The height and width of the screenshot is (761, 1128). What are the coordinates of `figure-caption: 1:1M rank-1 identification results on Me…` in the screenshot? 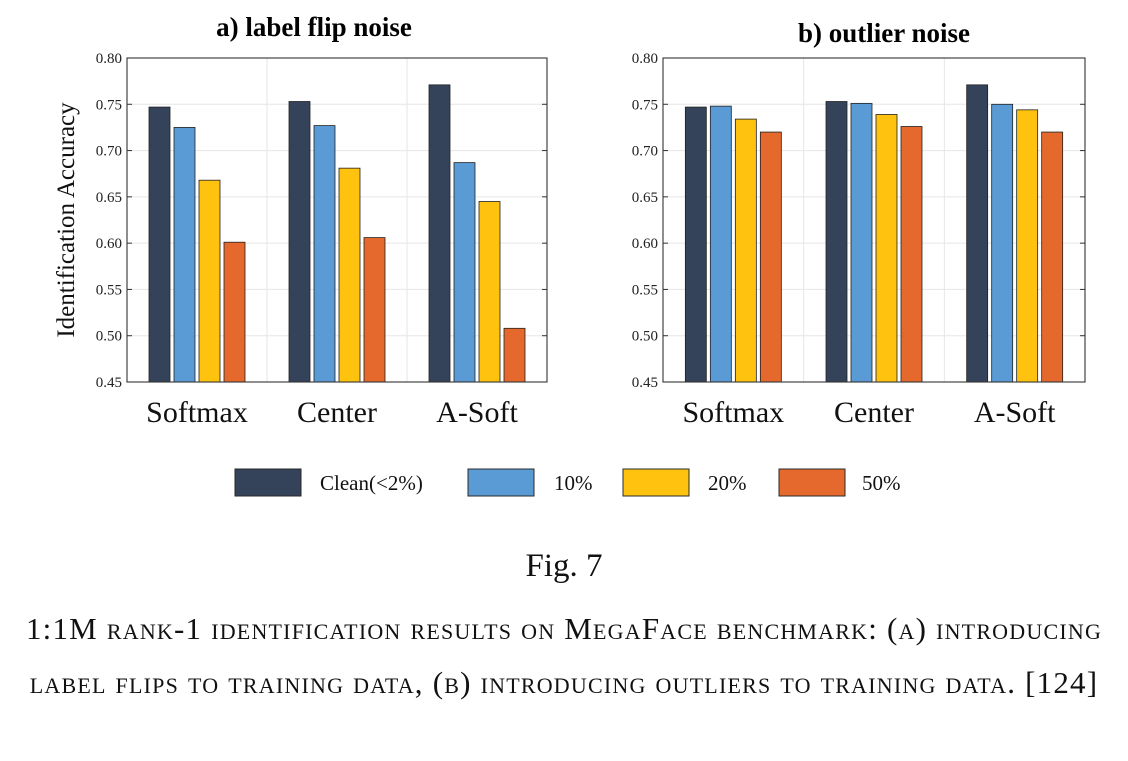 It's located at (564, 655).